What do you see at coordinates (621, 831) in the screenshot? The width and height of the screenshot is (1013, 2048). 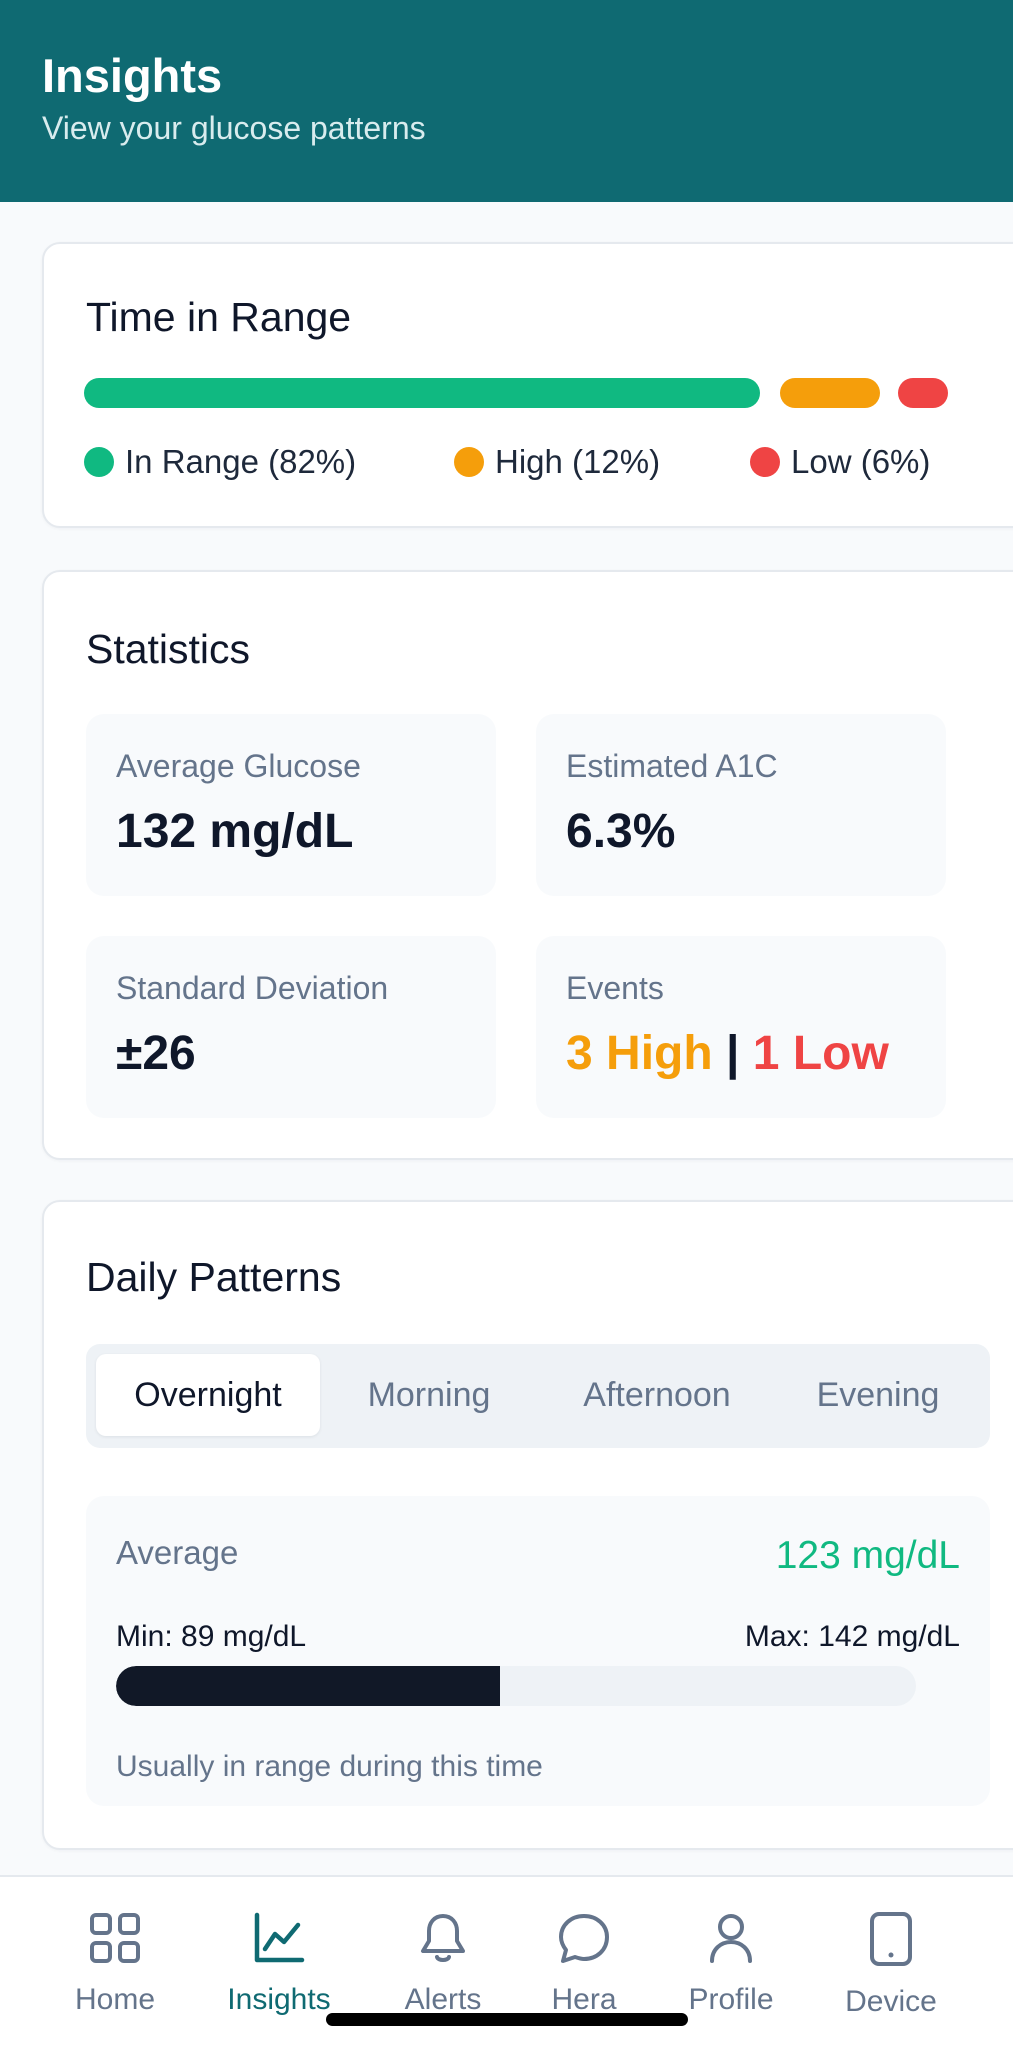 I see `estimated-a1c-value: 6.3%` at bounding box center [621, 831].